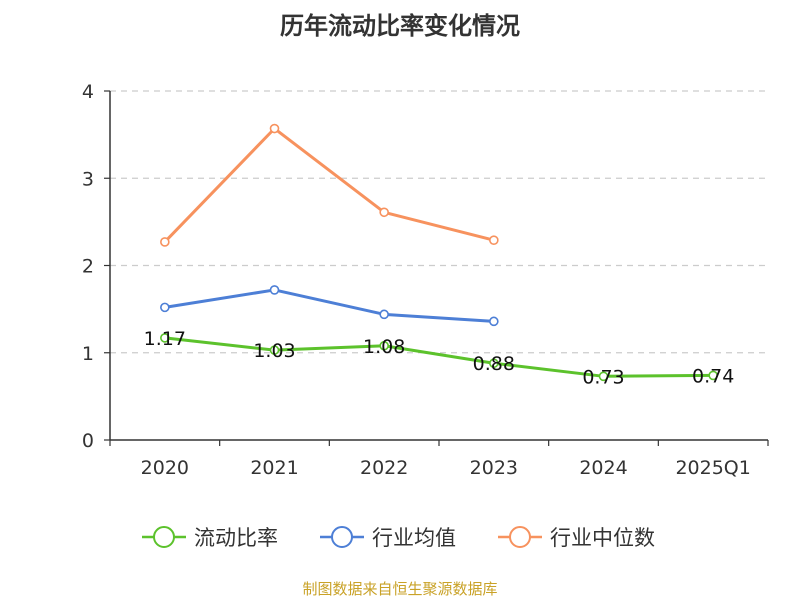 The image size is (800, 600). I want to click on x-tick-label: 2024, so click(603, 468).